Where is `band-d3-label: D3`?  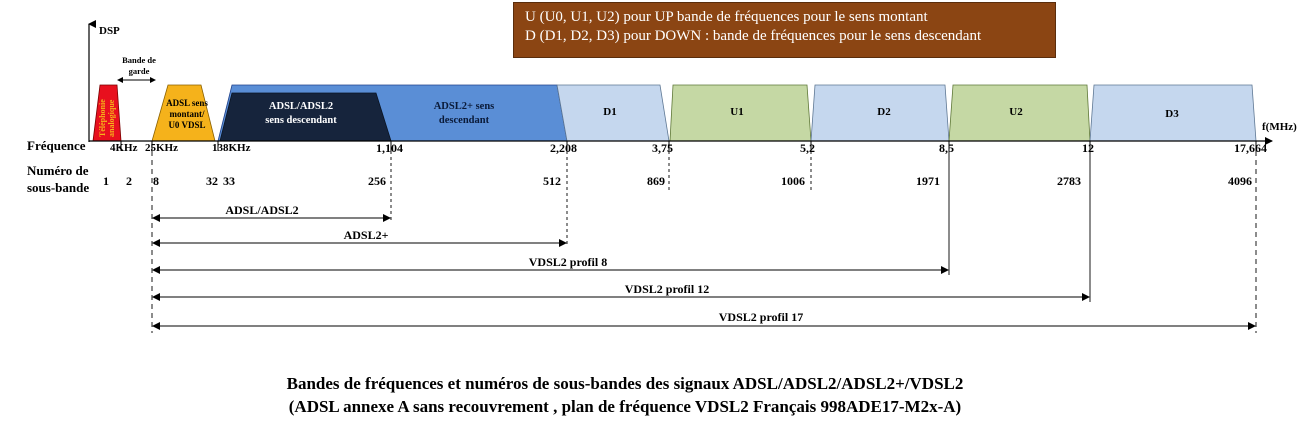 band-d3-label: D3 is located at coordinates (1172, 114).